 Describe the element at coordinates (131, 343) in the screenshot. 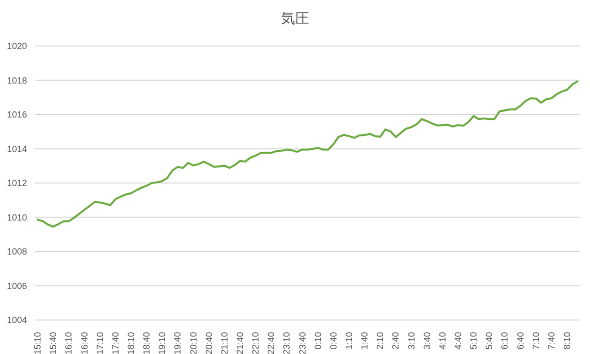

I see `x-tick-label: 18:10` at that location.